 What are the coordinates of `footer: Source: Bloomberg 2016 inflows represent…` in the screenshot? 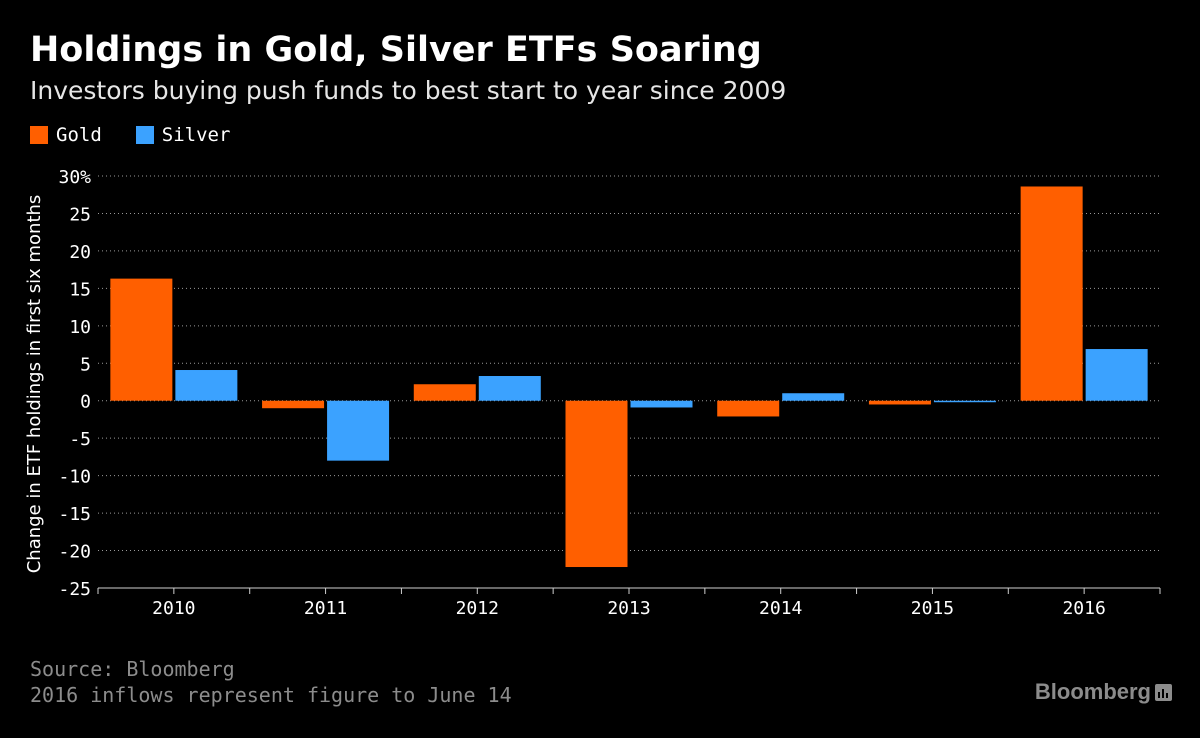 It's located at (271, 682).